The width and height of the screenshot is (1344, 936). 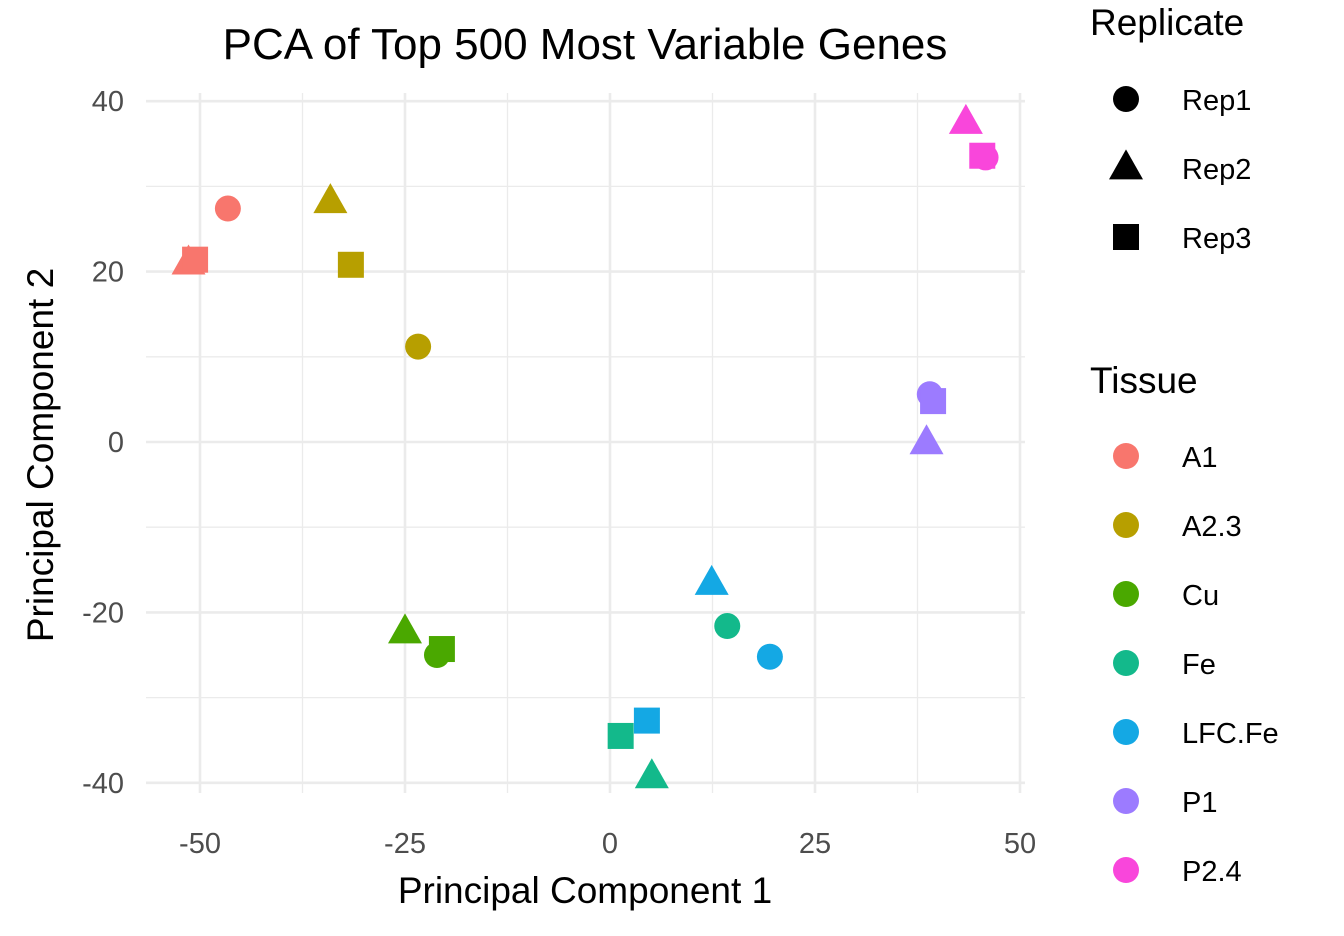 I want to click on legend-key-cu, so click(x=1126, y=594).